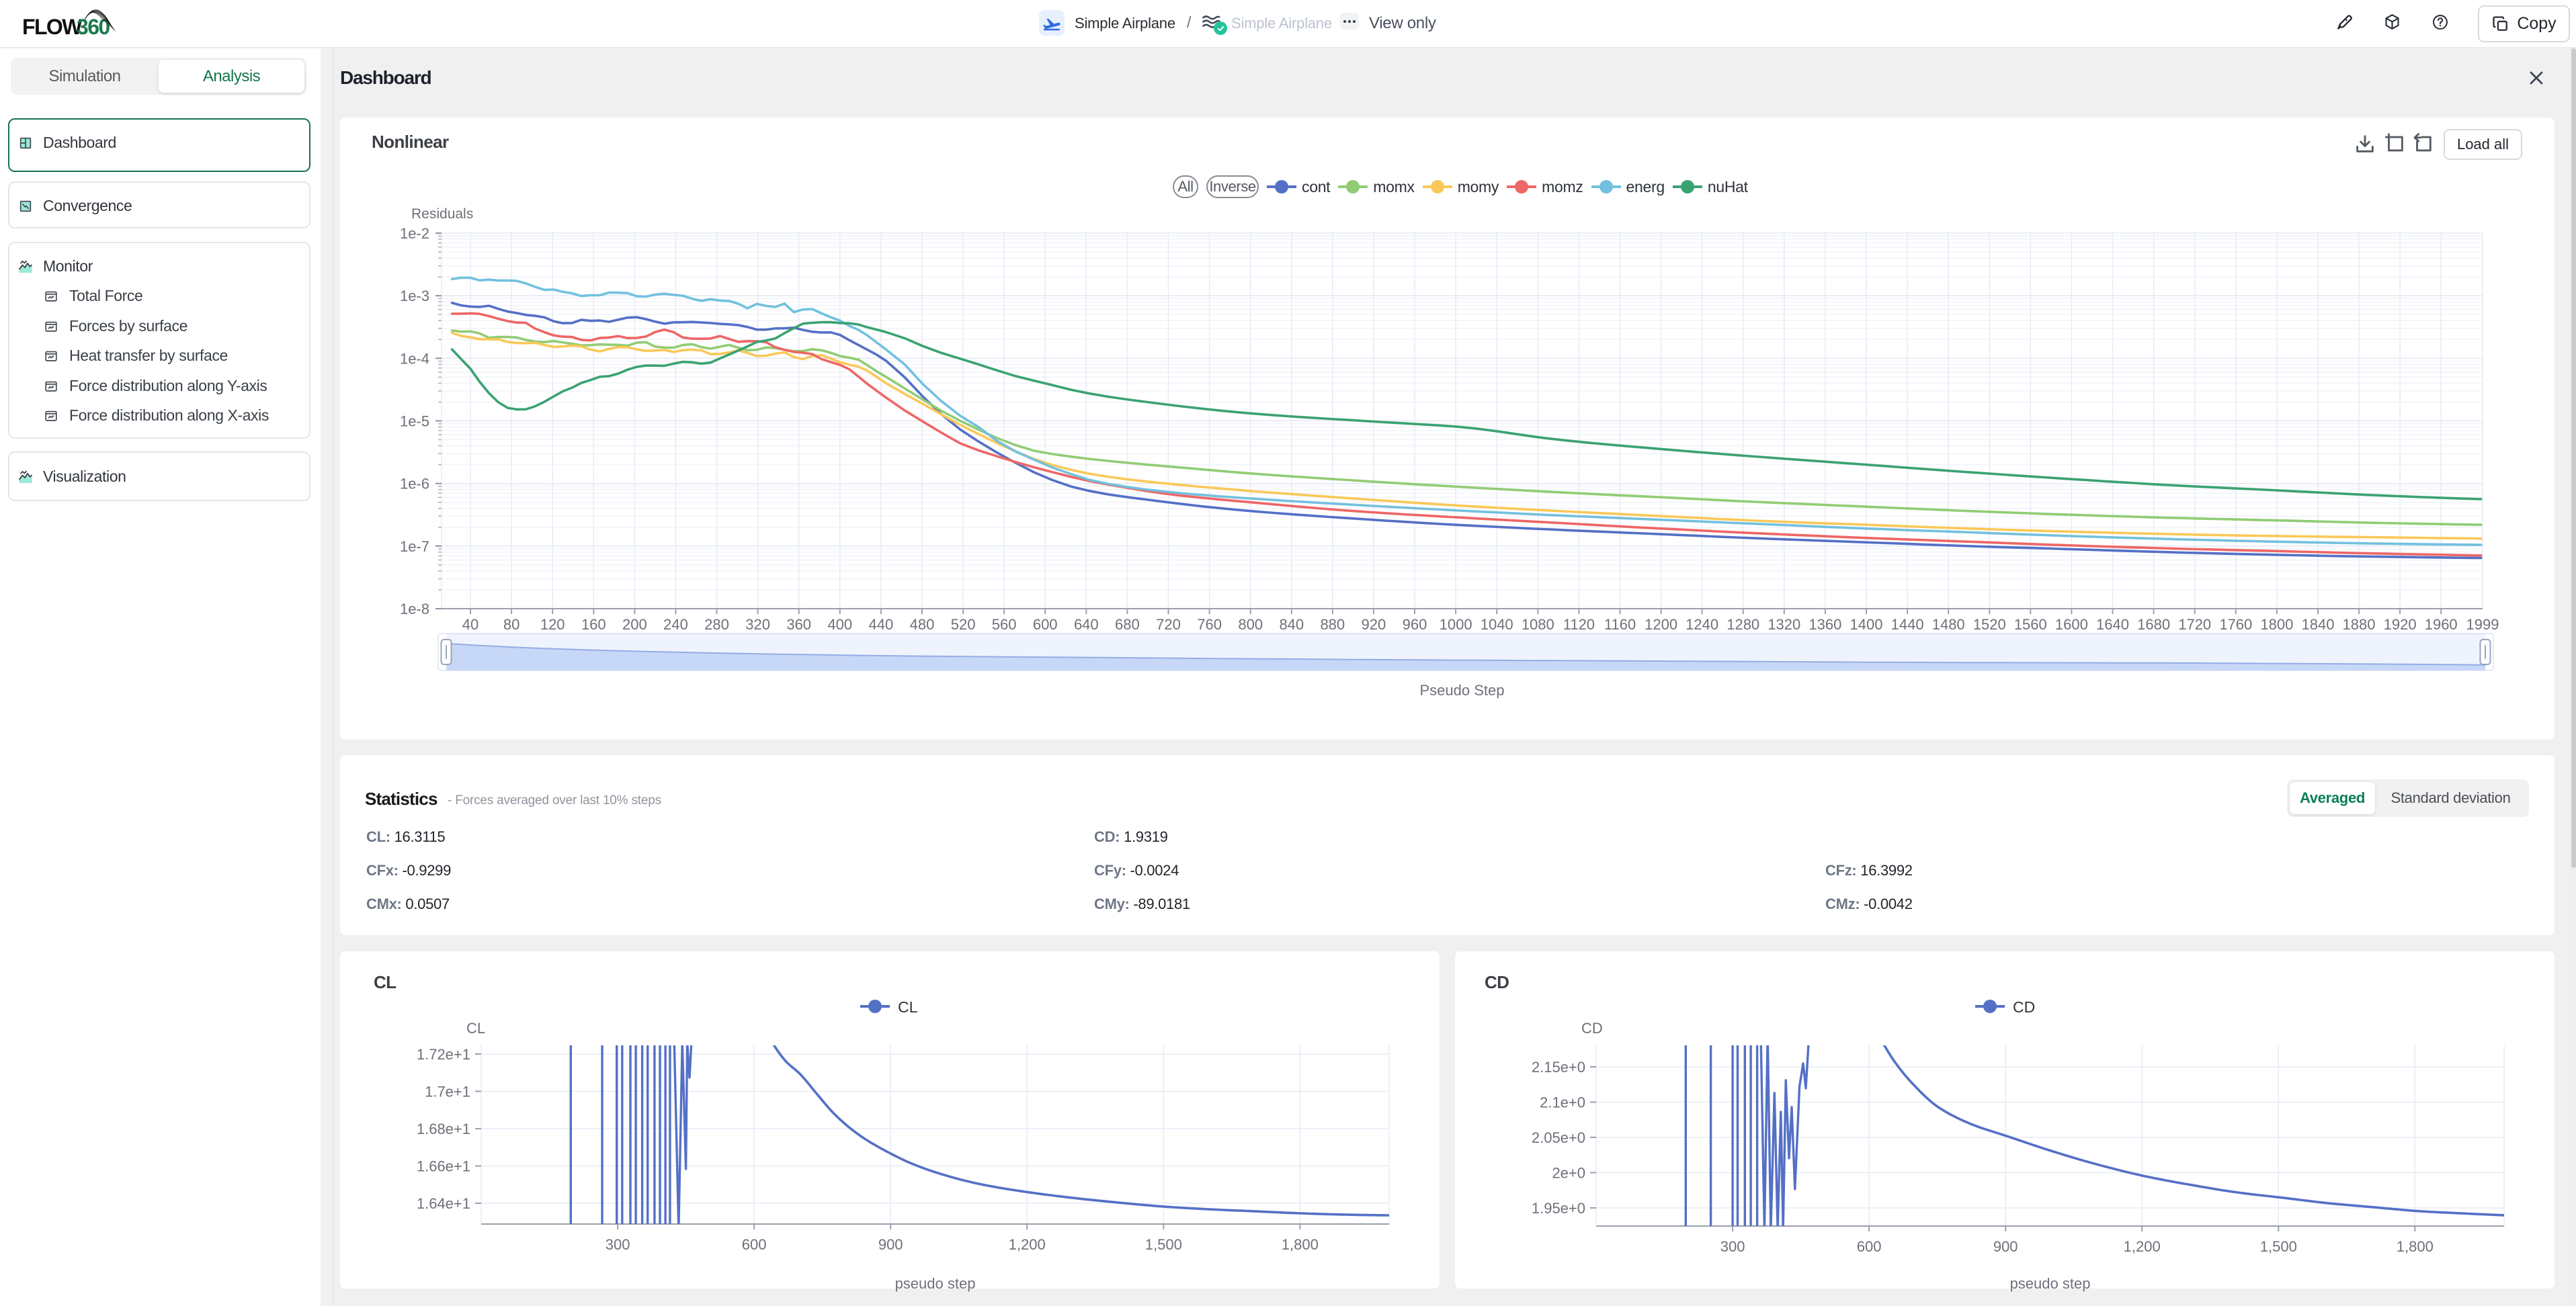 This screenshot has width=2576, height=1306. I want to click on svg-text: 480, so click(922, 625).